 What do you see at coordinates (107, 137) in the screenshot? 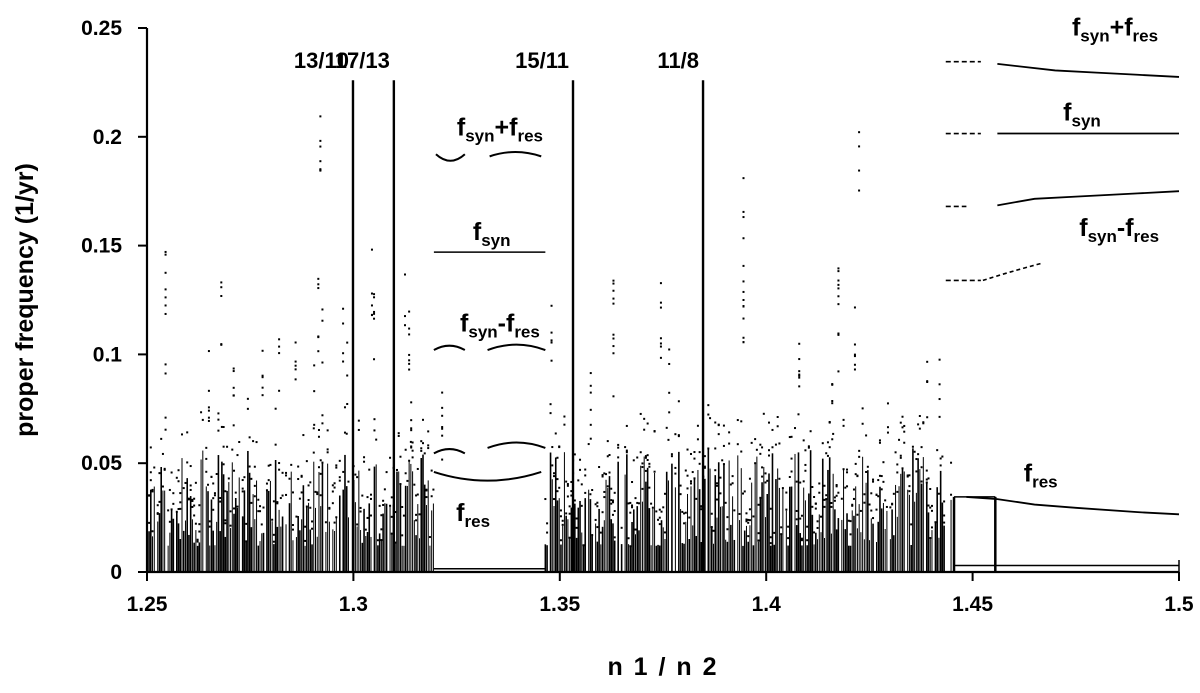
I see `y-tick-label: 0.2` at bounding box center [107, 137].